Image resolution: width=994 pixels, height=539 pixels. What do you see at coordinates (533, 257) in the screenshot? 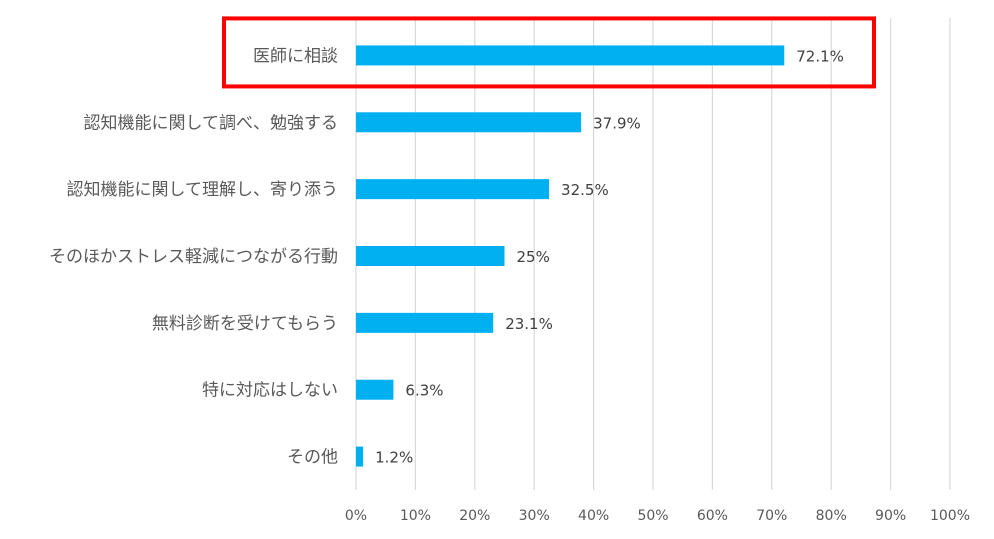
I see `value-label: 25%` at bounding box center [533, 257].